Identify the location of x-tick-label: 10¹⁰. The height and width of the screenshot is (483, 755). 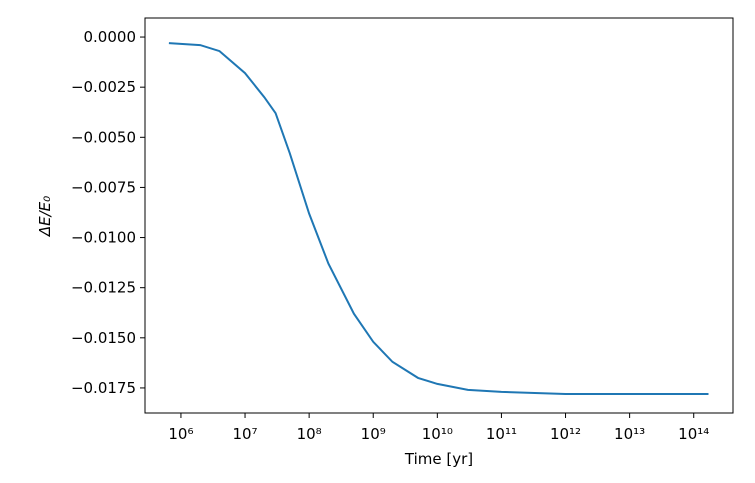
(437, 434).